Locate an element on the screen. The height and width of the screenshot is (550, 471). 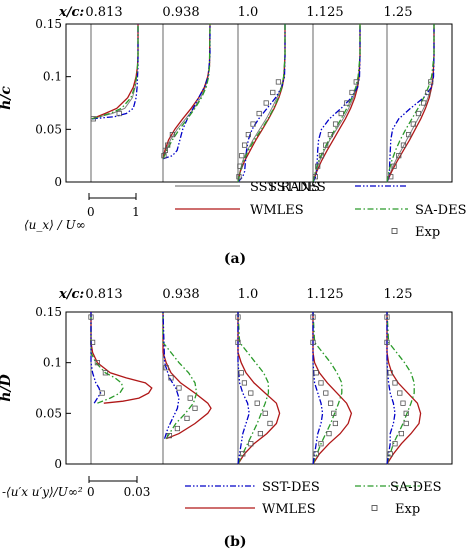
panel-b-station-label: 1.125 is located at coordinates (324, 294).